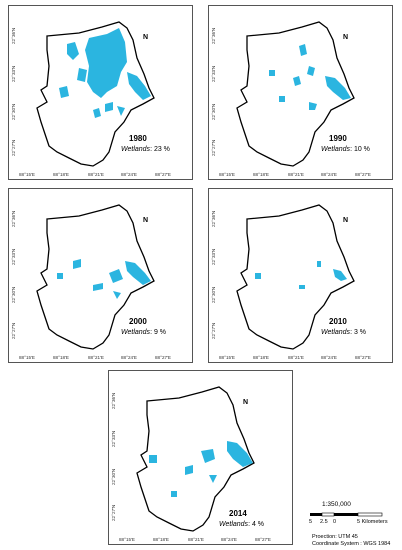  I want to click on wetland-percentage: Wetlands: 10 %, so click(345, 149).